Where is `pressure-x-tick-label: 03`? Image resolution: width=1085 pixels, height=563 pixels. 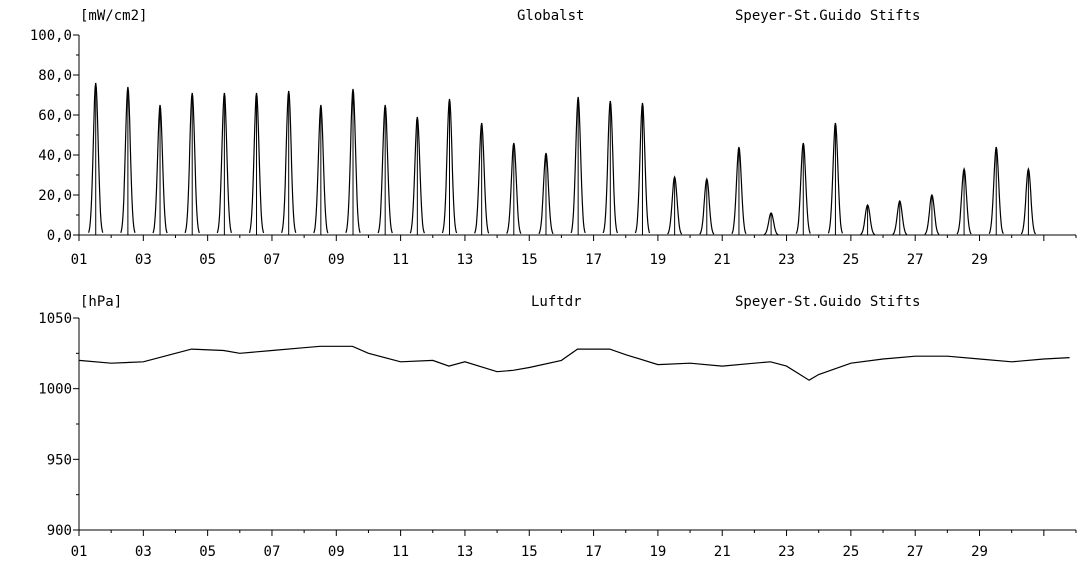
pressure-x-tick-label: 03 is located at coordinates (143, 552).